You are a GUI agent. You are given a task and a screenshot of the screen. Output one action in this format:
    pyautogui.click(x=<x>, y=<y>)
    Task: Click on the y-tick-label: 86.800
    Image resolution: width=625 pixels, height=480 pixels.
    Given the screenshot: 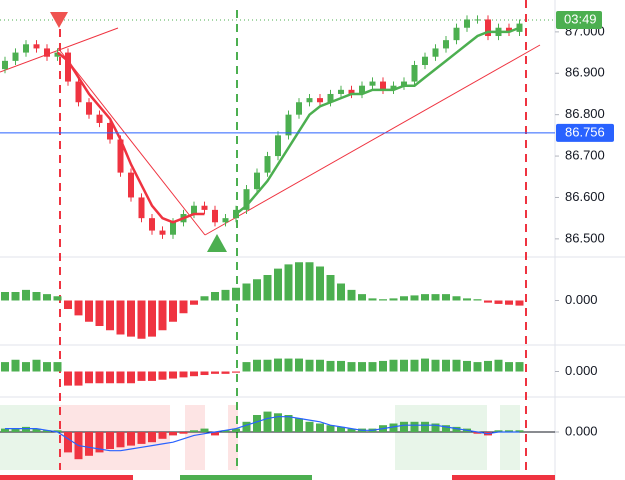 What is the action you would take?
    pyautogui.click(x=585, y=113)
    